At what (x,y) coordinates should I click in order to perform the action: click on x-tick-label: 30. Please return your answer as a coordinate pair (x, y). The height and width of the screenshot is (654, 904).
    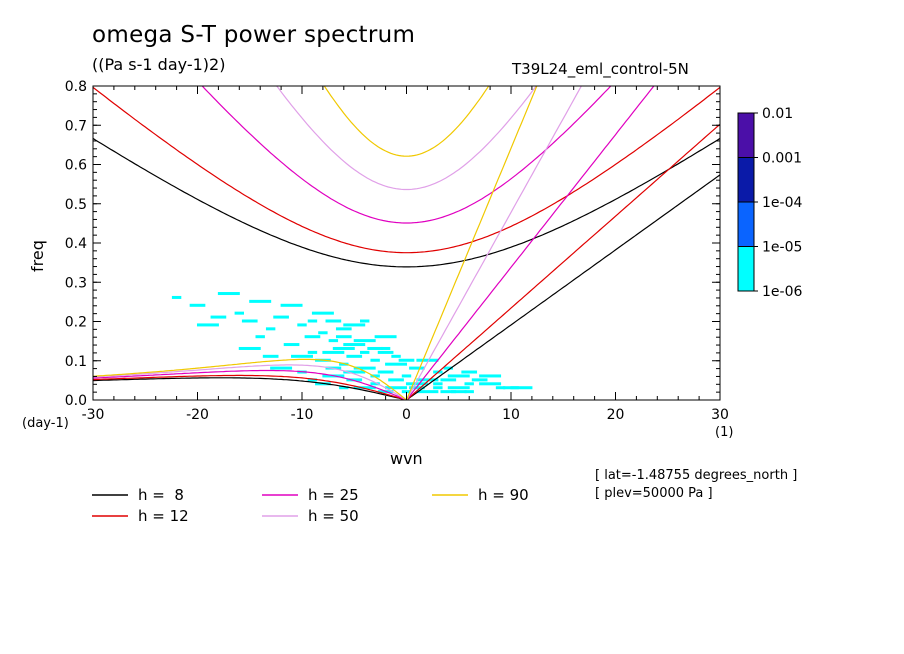
    Looking at the image, I should click on (720, 415).